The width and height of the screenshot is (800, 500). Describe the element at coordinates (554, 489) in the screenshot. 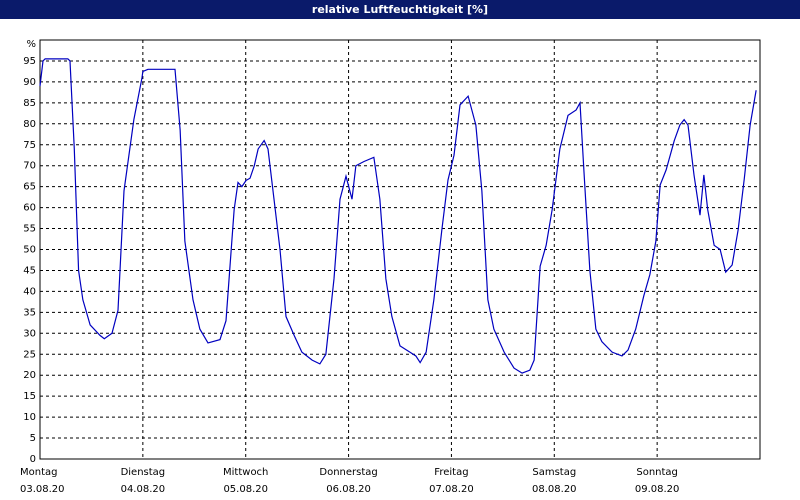

I see `x-tick-date: 08.08.20` at that location.